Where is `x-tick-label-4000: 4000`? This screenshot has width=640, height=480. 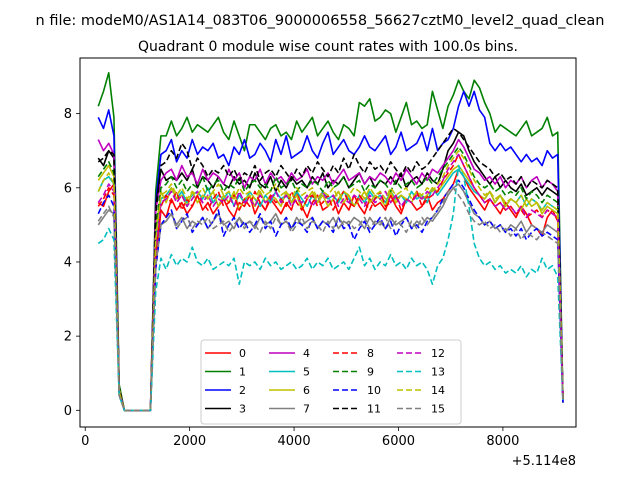
x-tick-label-4000: 4000 is located at coordinates (294, 441).